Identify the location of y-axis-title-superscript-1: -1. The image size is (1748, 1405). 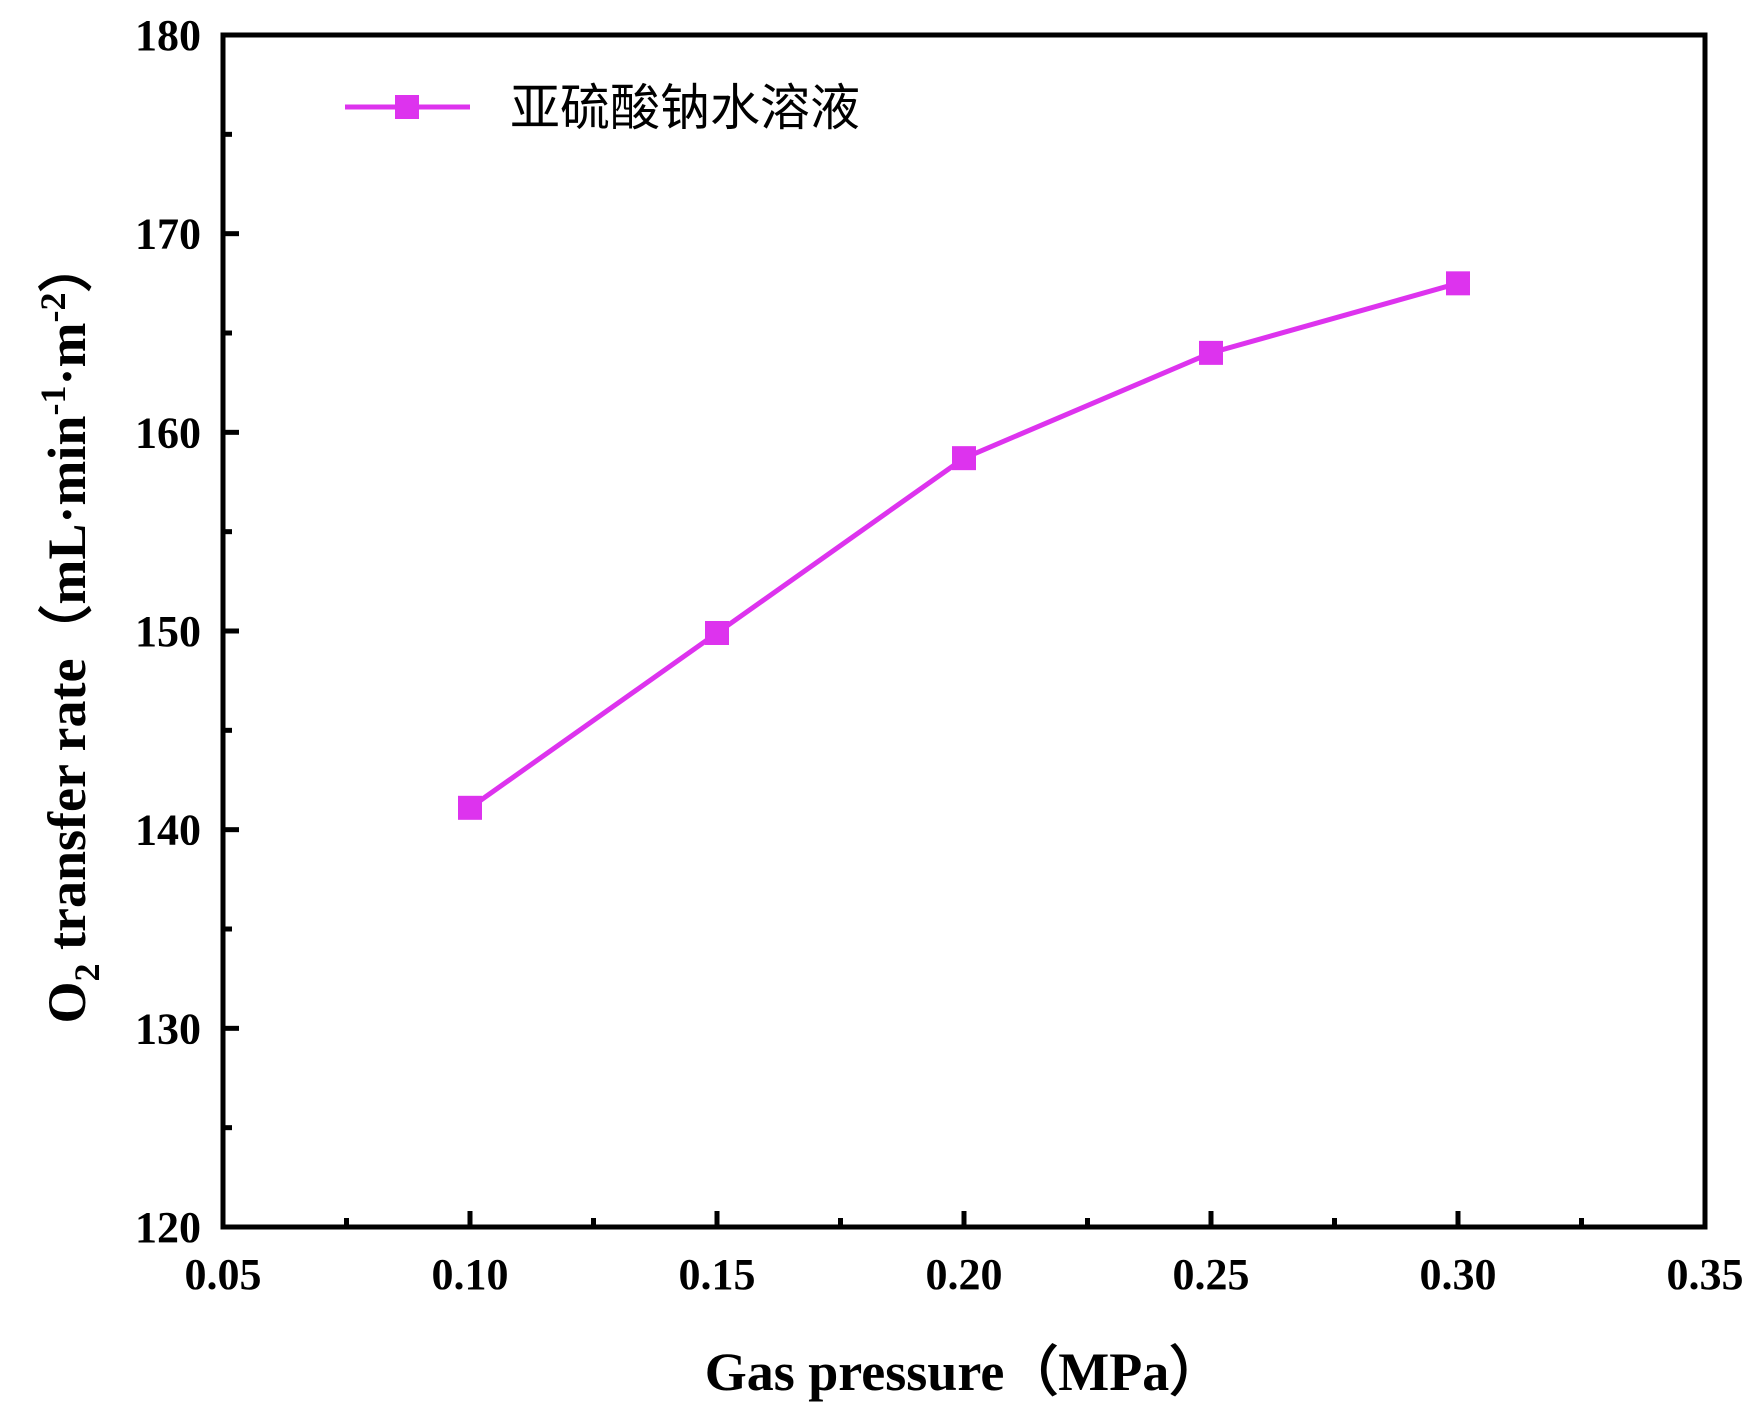
(53, 401).